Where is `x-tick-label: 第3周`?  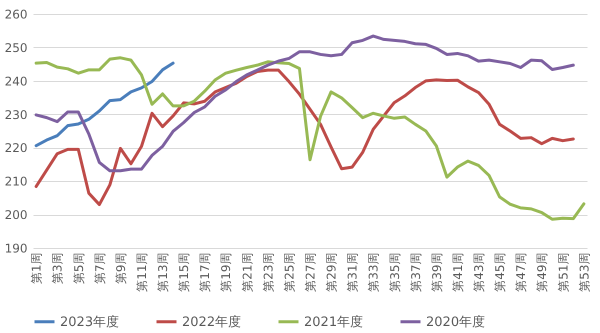 x-tick-label: 第3周 is located at coordinates (57, 268).